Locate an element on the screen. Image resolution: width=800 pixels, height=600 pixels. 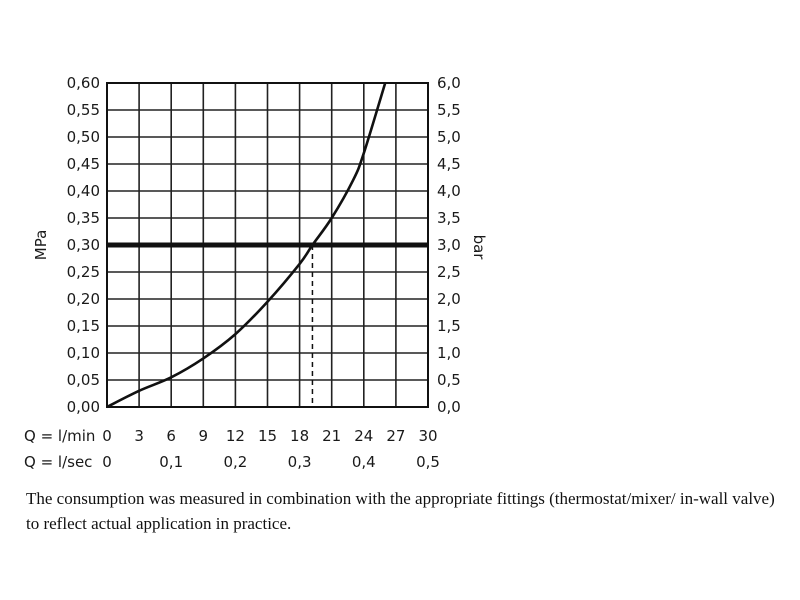
x-axis-label-lmin: Q = l/min is located at coordinates (59, 436).